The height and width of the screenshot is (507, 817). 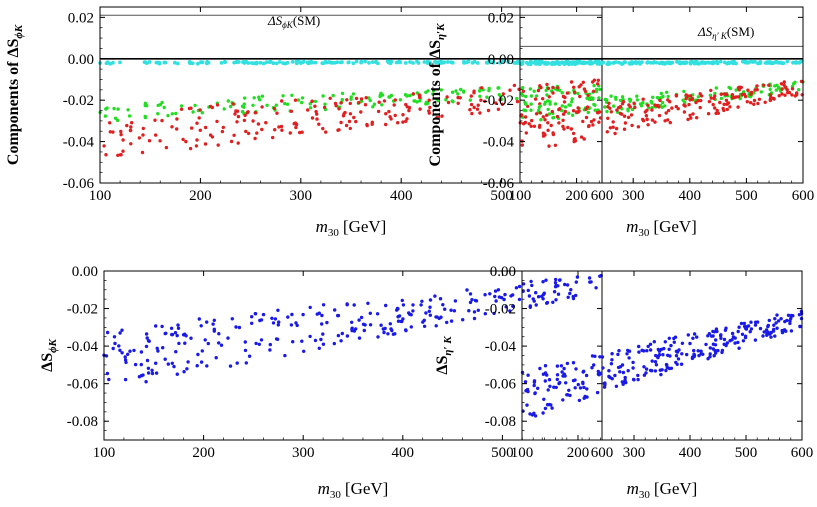 I want to click on y-tick-label: -0.08, so click(x=82, y=422).